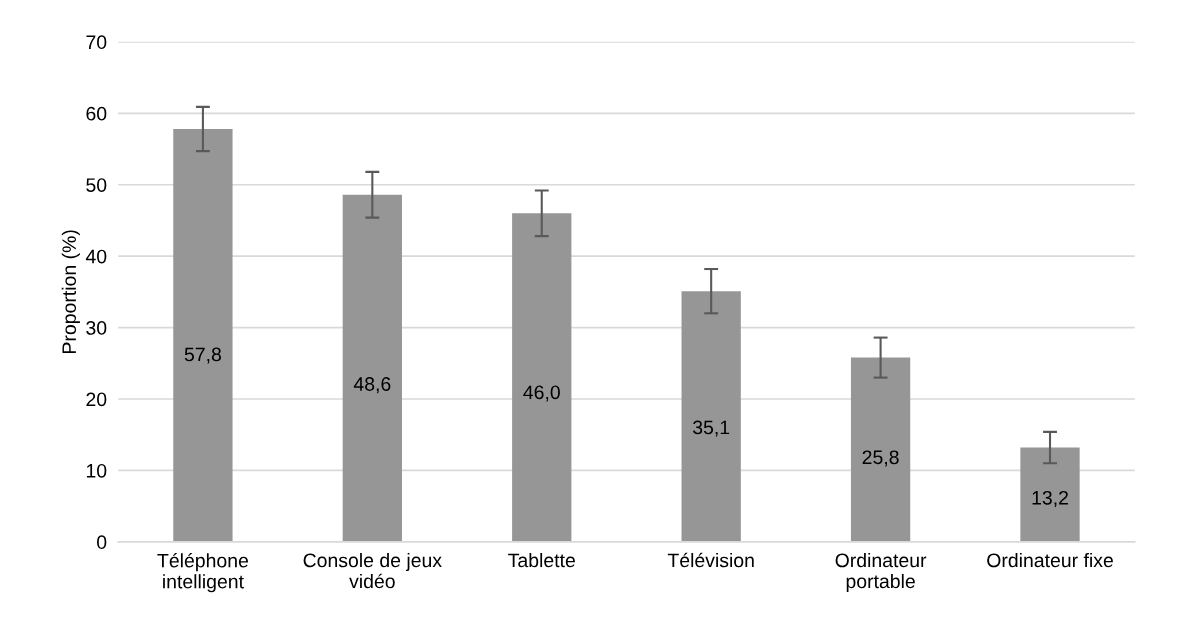 The width and height of the screenshot is (1182, 625). Describe the element at coordinates (372, 385) in the screenshot. I see `data-label: 48,6` at that location.